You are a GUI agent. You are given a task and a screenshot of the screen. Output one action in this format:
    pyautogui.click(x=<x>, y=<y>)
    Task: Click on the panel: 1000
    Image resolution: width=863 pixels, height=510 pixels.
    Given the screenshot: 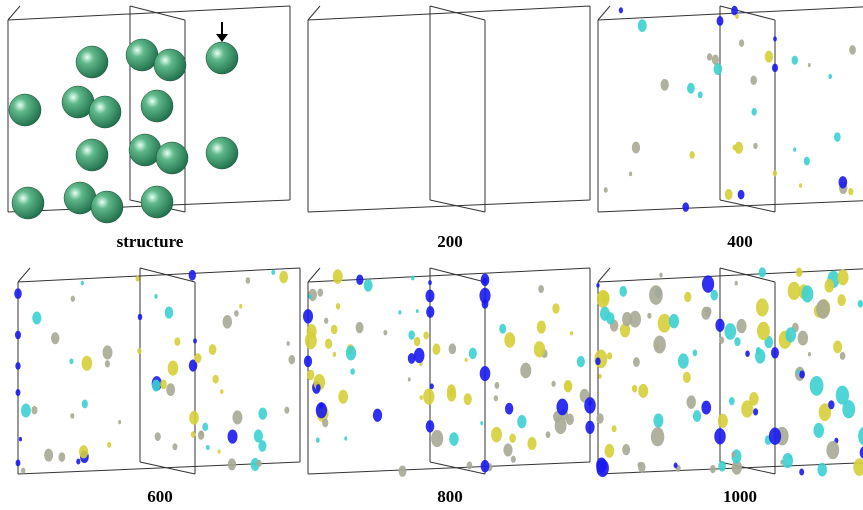 What is the action you would take?
    pyautogui.click(x=728, y=386)
    